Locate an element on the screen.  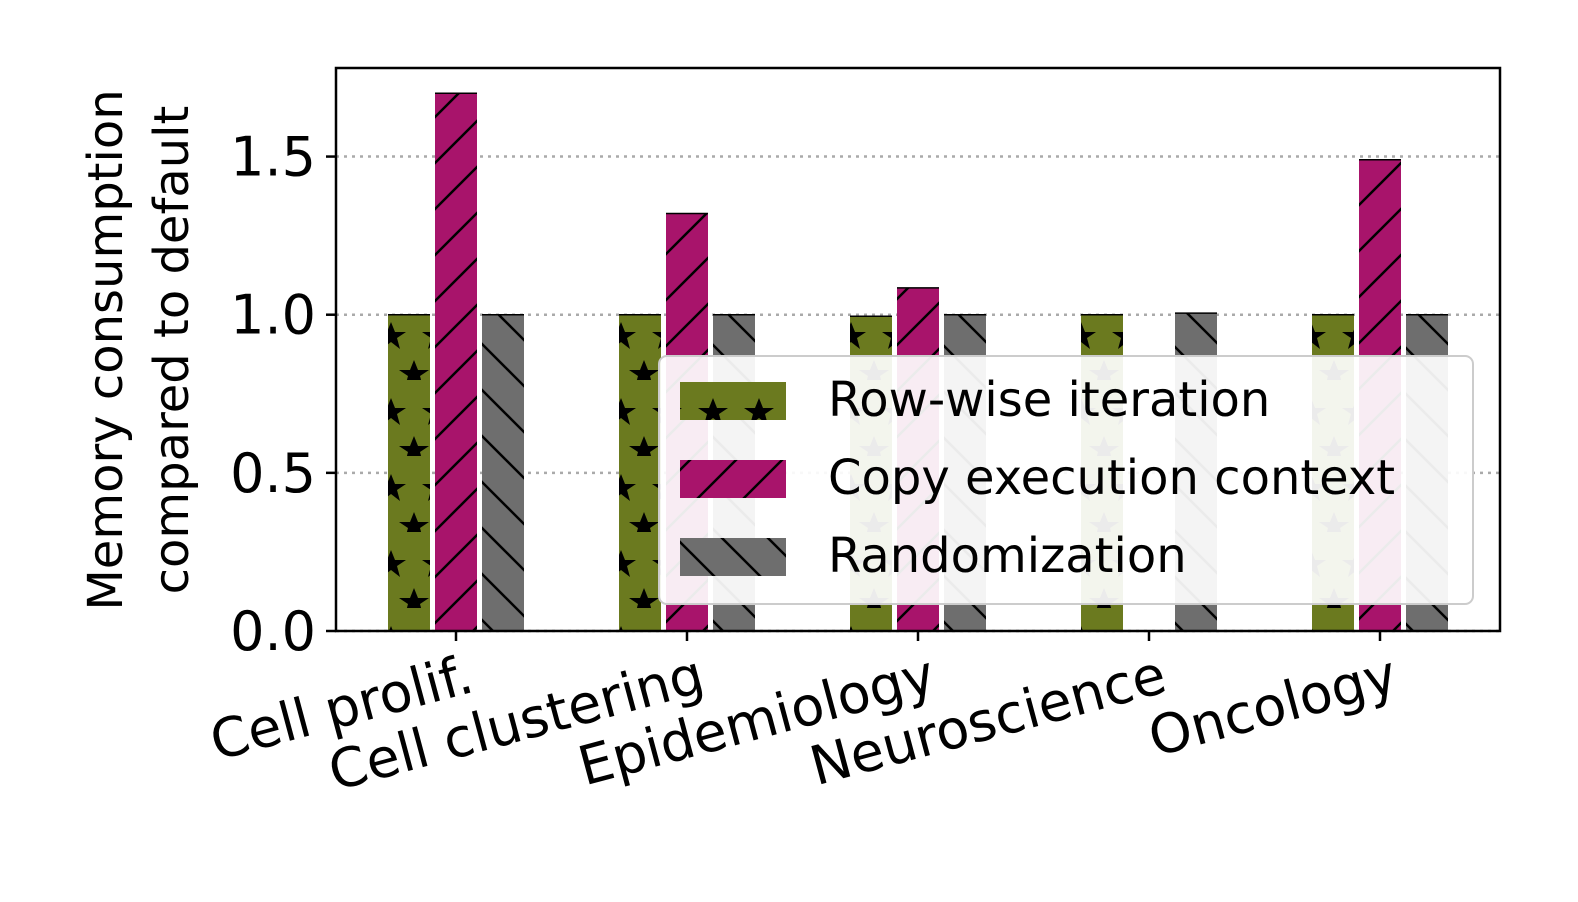
y-axis-title-line-2: compared to default is located at coordinates (172, 350).